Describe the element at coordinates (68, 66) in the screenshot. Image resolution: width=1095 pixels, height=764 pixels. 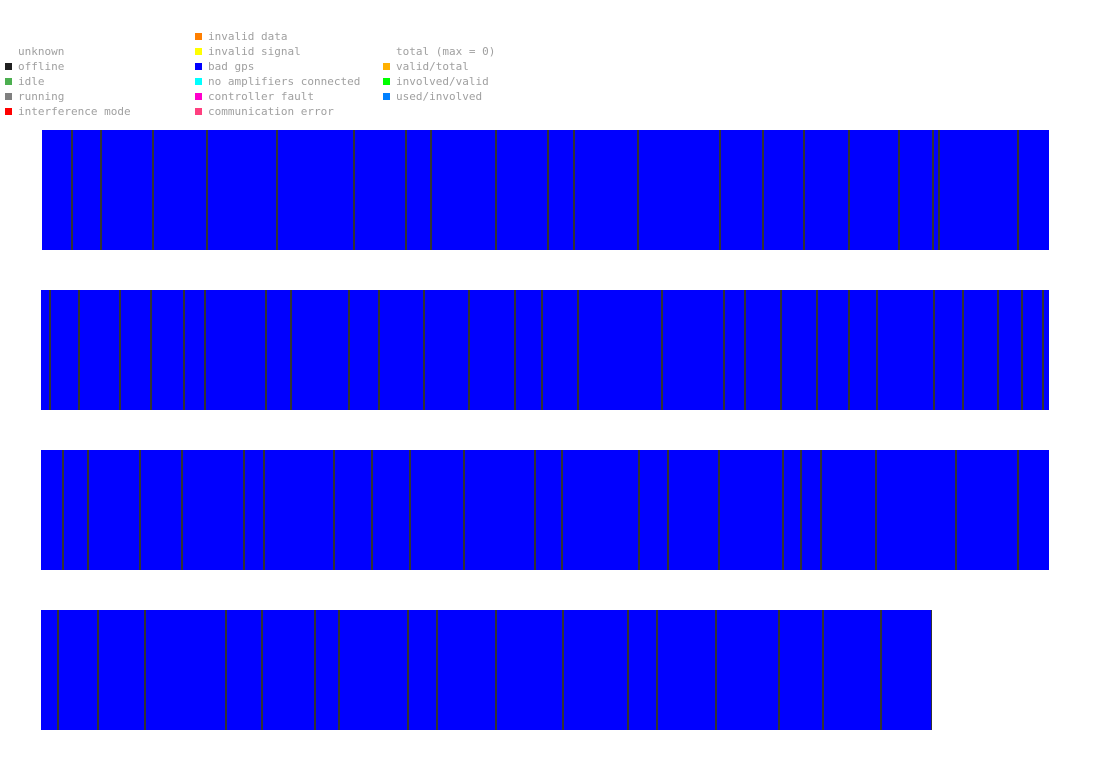
I see `legend-item-offline: offline` at that location.